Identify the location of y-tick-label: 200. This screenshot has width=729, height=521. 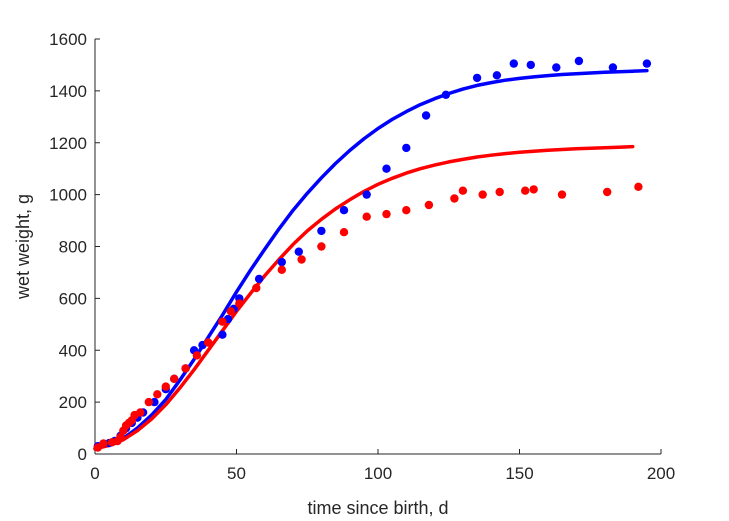
(73, 402).